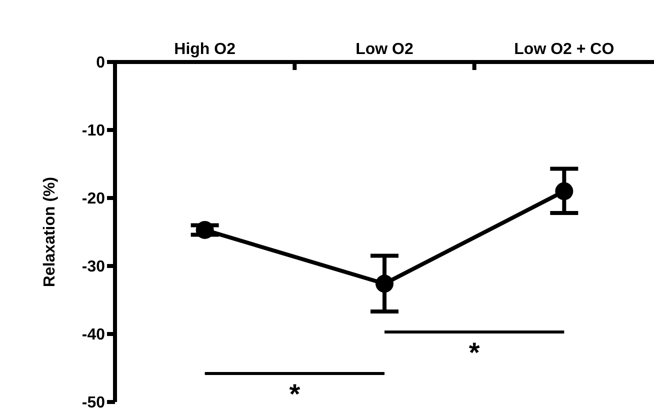 The height and width of the screenshot is (417, 654). Describe the element at coordinates (385, 49) in the screenshot. I see `x-tick-label: Low O2` at that location.